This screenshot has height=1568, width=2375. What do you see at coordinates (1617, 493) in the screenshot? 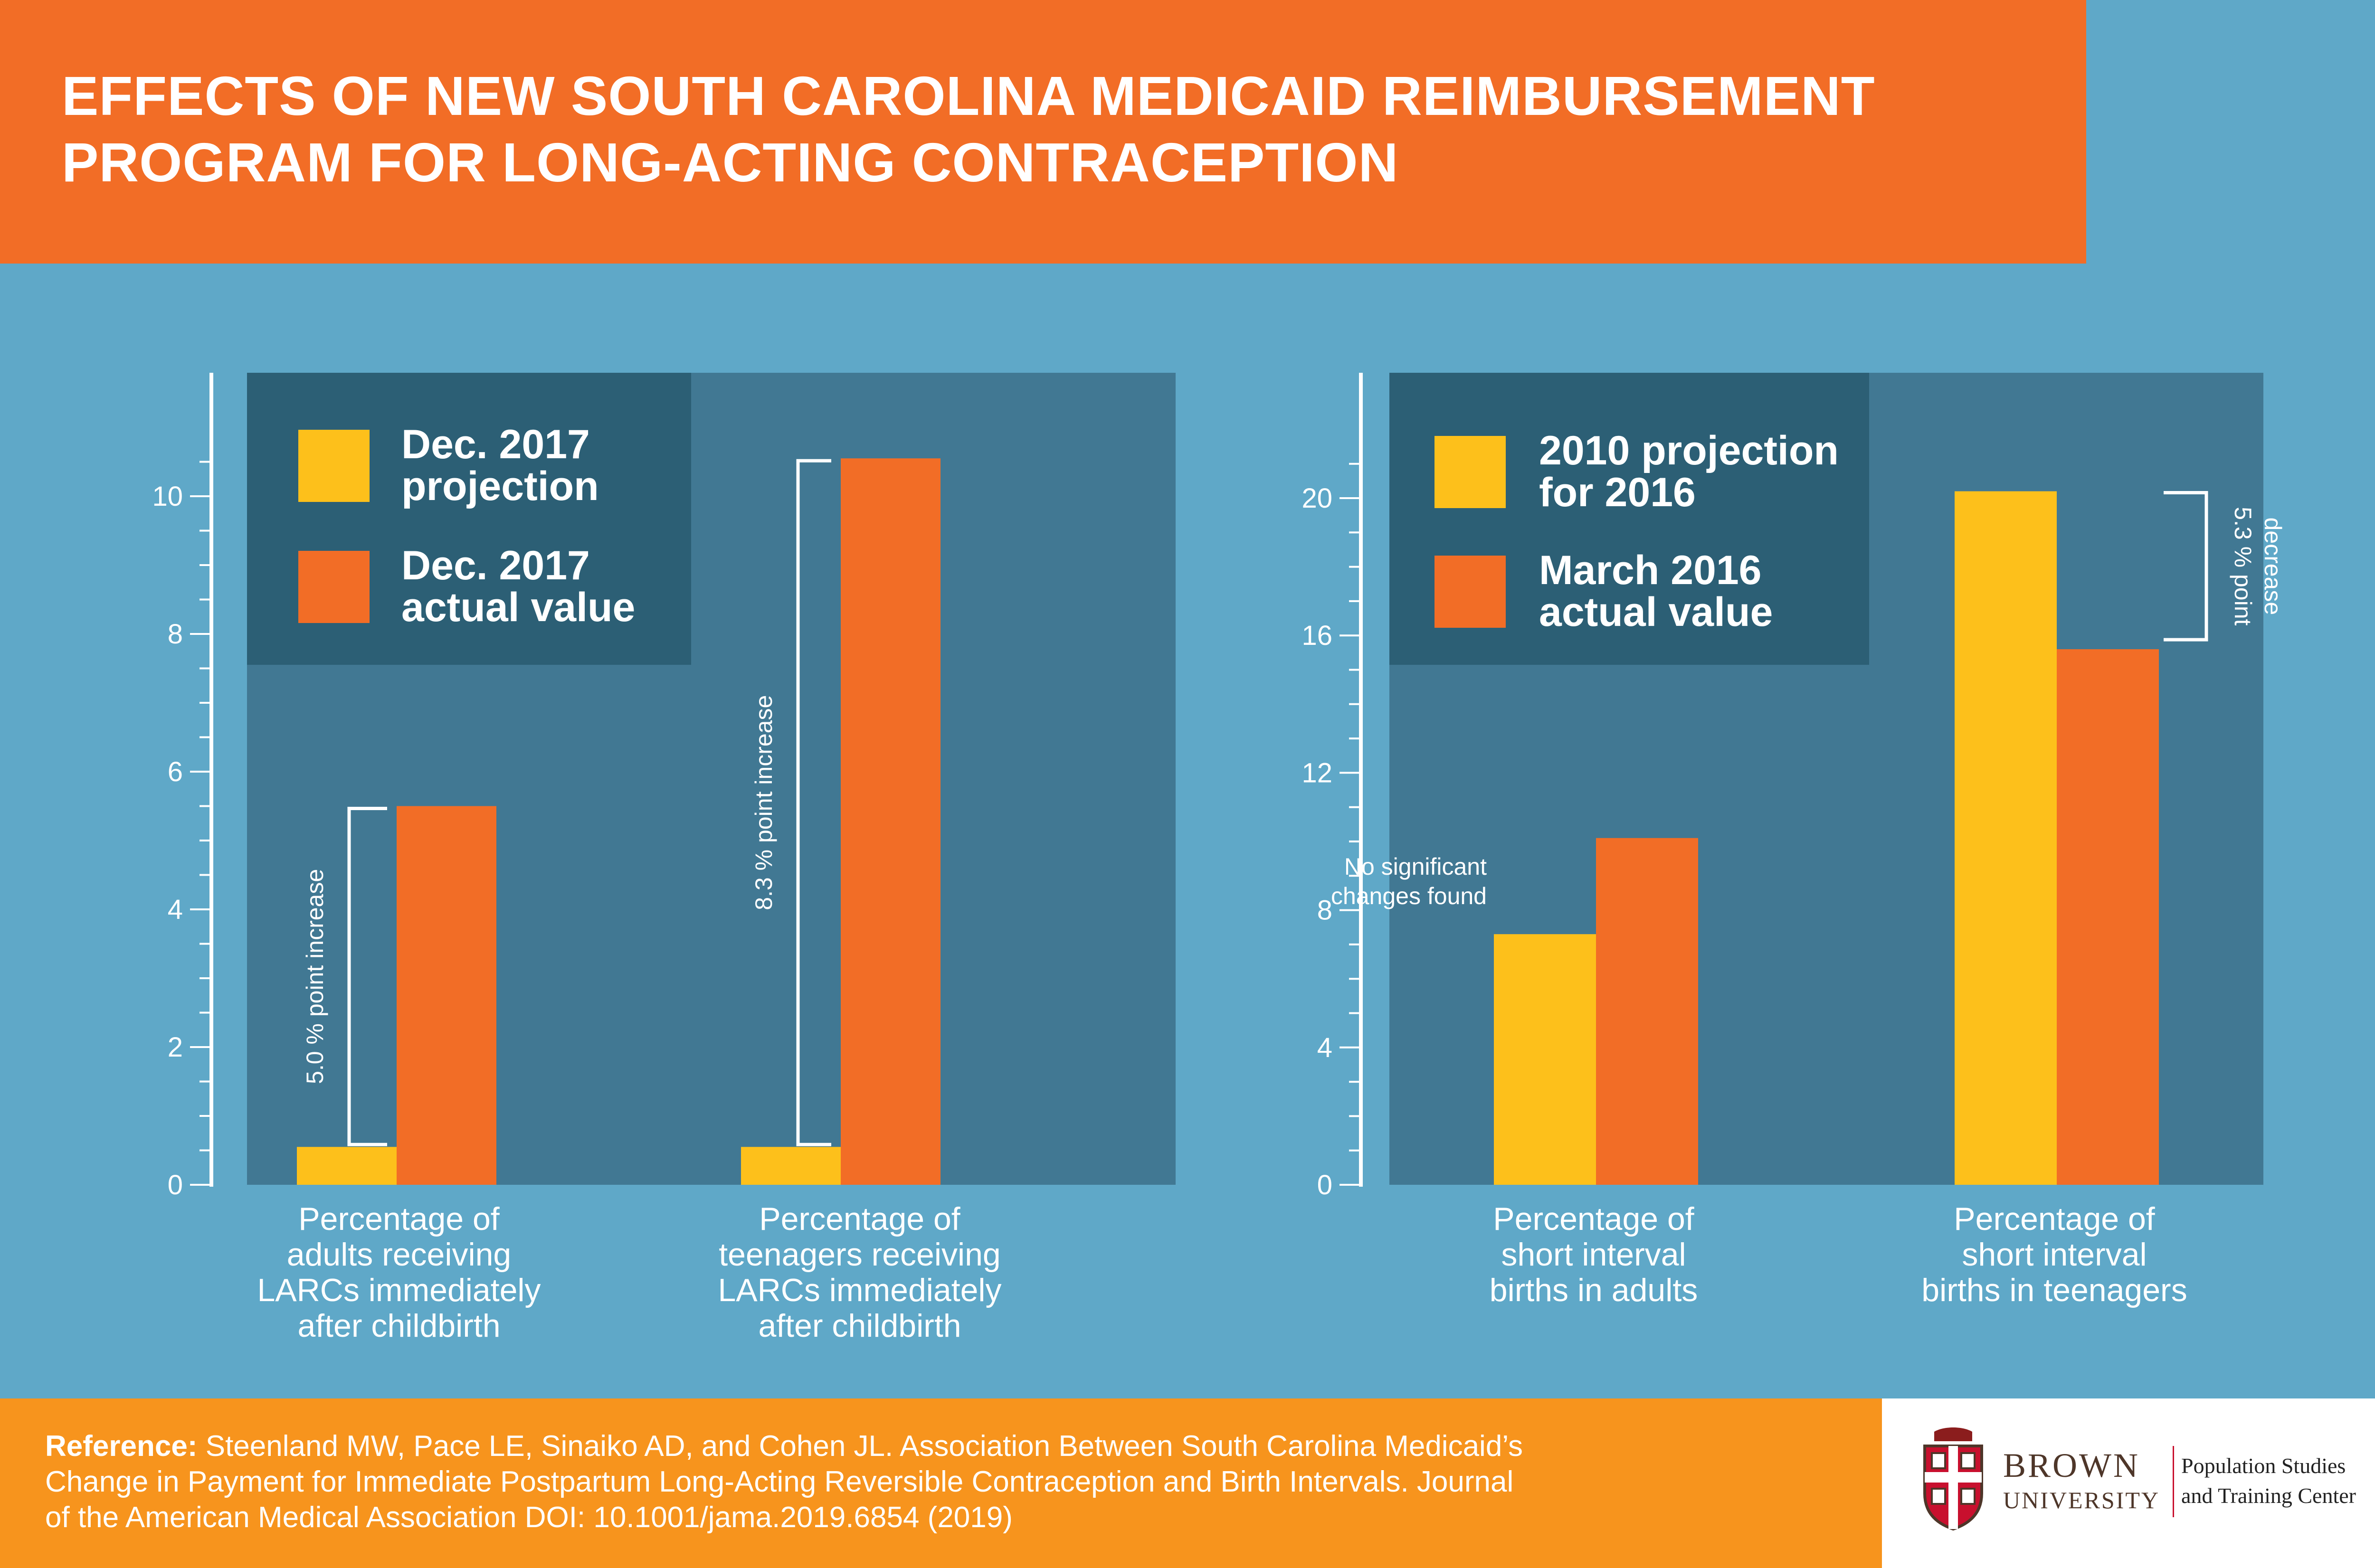
I see `legend-label: for 2016` at bounding box center [1617, 493].